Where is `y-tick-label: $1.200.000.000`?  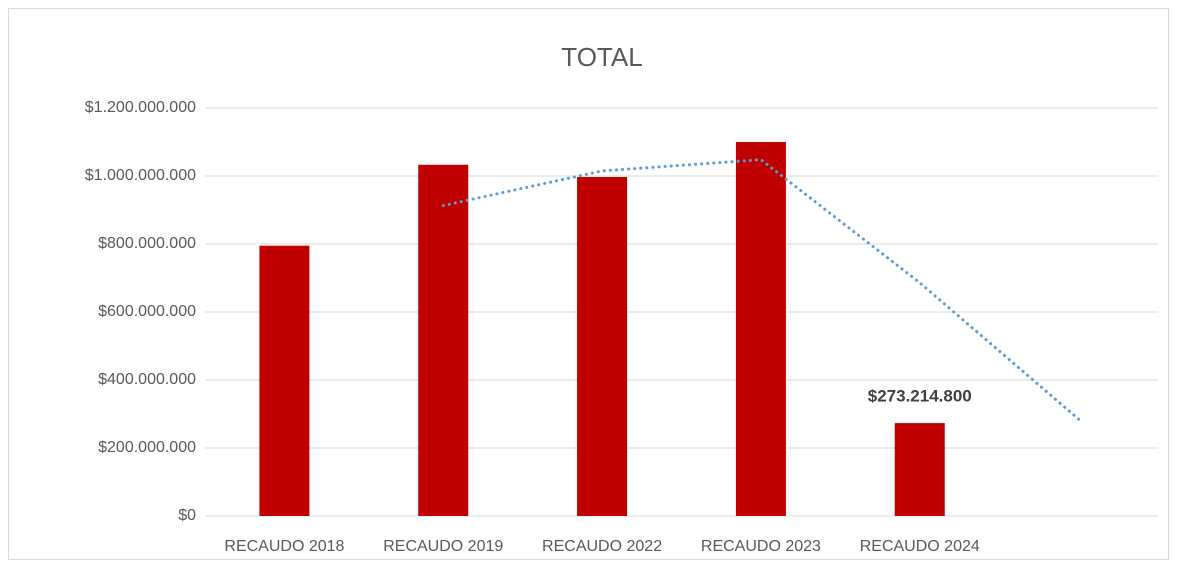 y-tick-label: $1.200.000.000 is located at coordinates (140, 107).